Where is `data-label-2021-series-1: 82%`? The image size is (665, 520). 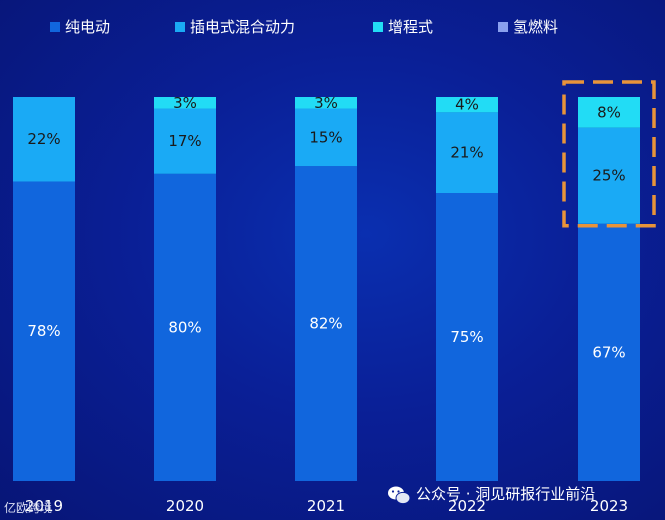
data-label-2021-series-1: 82% is located at coordinates (325, 324).